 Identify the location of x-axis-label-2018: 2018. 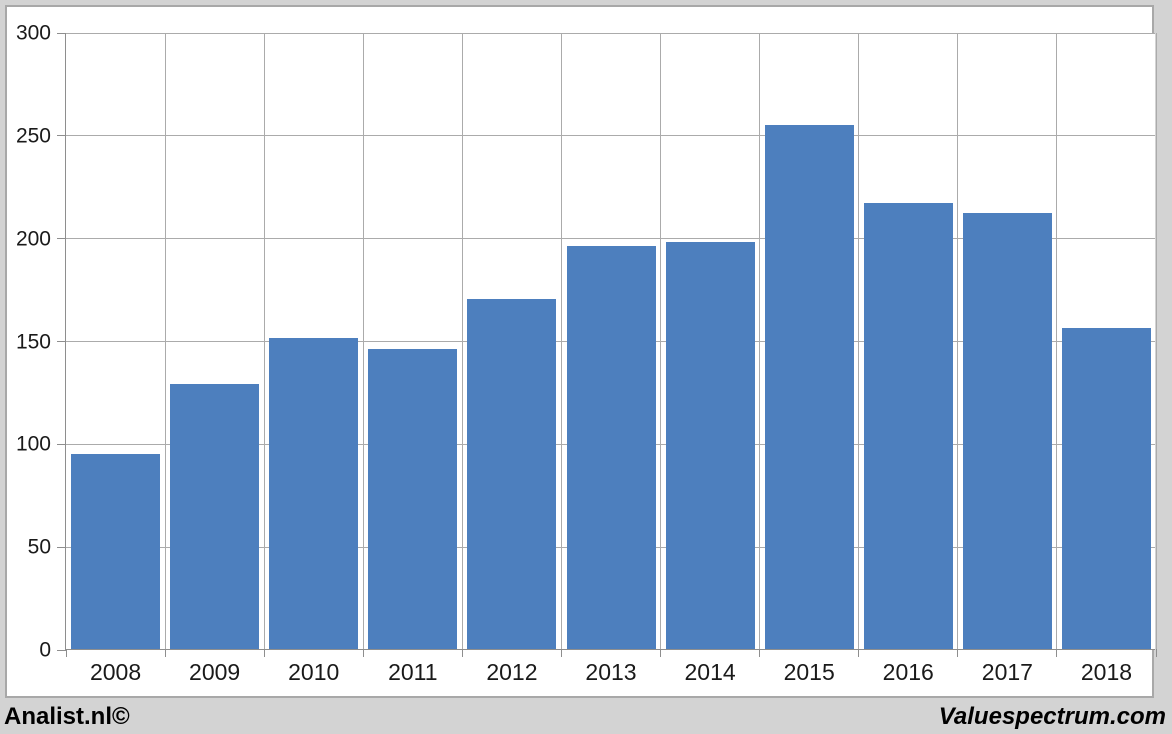
(1106, 672).